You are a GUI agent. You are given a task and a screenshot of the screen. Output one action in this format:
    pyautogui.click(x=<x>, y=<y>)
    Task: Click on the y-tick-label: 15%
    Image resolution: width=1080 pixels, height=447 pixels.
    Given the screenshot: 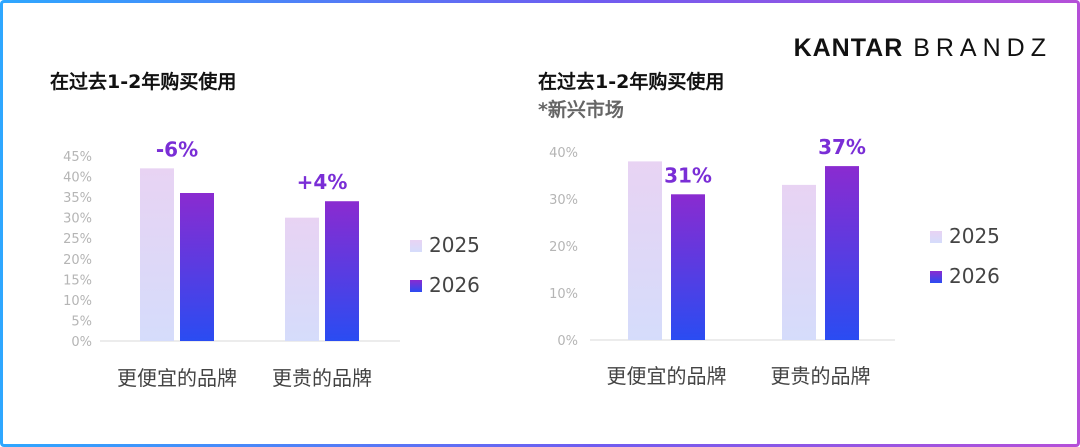 What is the action you would take?
    pyautogui.click(x=77, y=280)
    